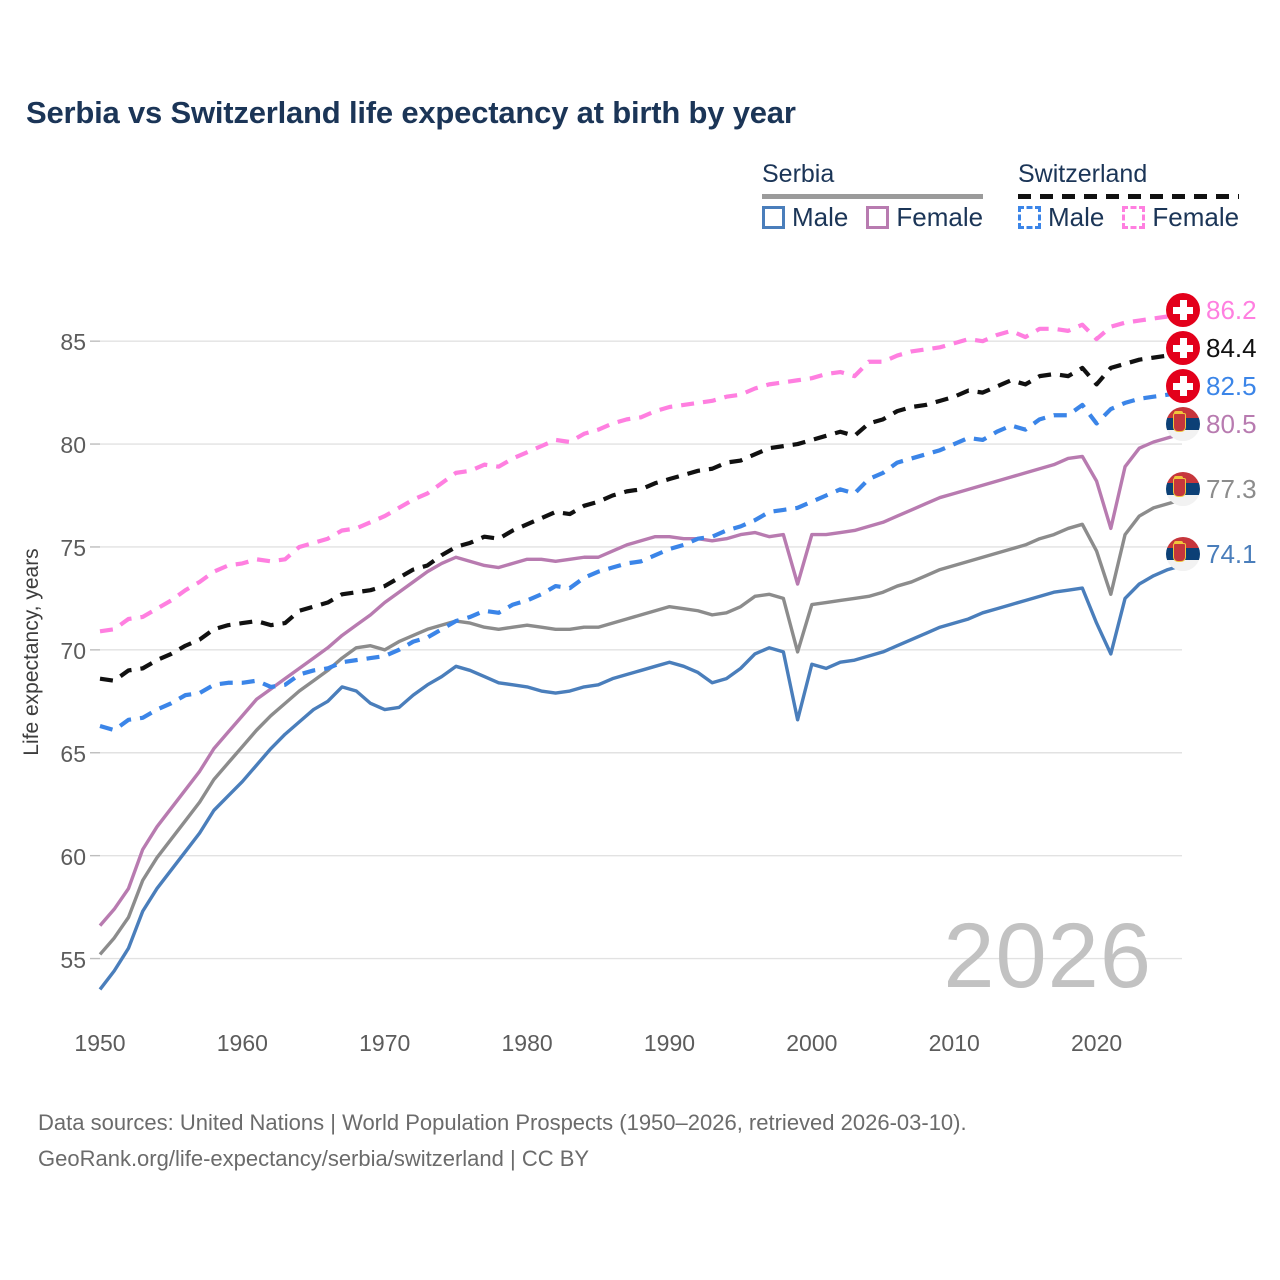  What do you see at coordinates (73, 650) in the screenshot?
I see `y-axis-tick-label: 70` at bounding box center [73, 650].